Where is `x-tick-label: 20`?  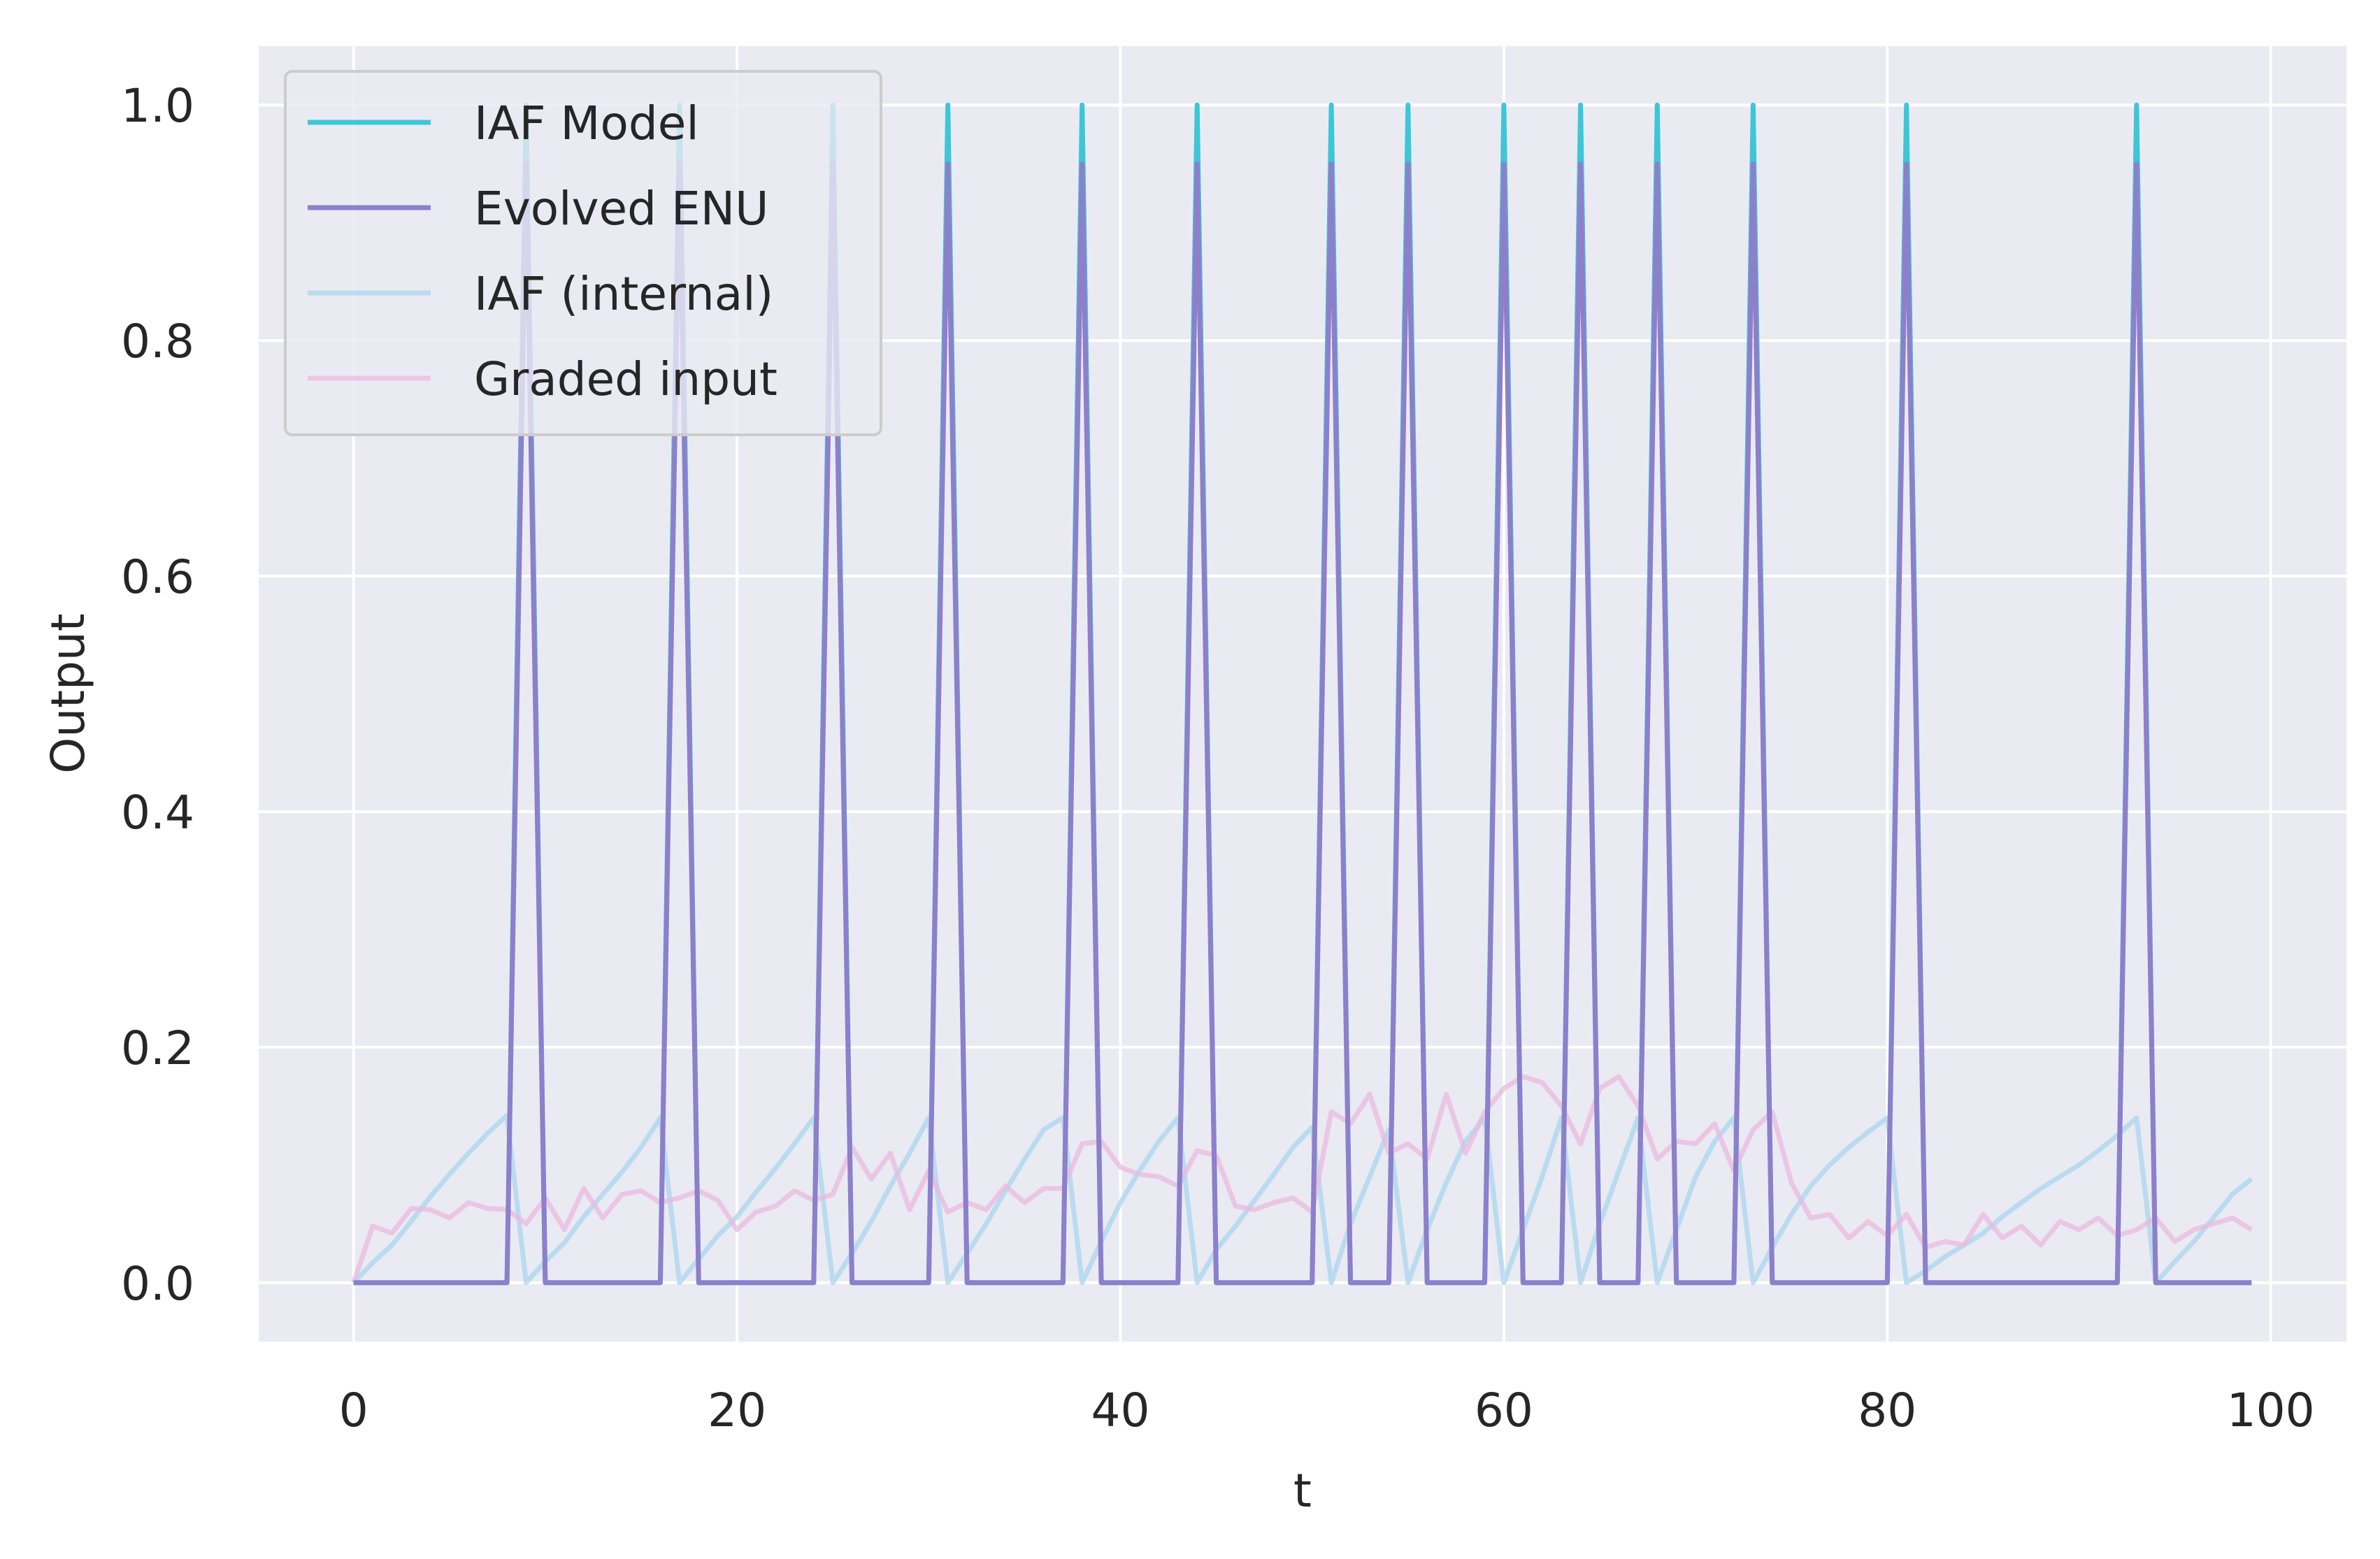 x-tick-label: 20 is located at coordinates (737, 1410).